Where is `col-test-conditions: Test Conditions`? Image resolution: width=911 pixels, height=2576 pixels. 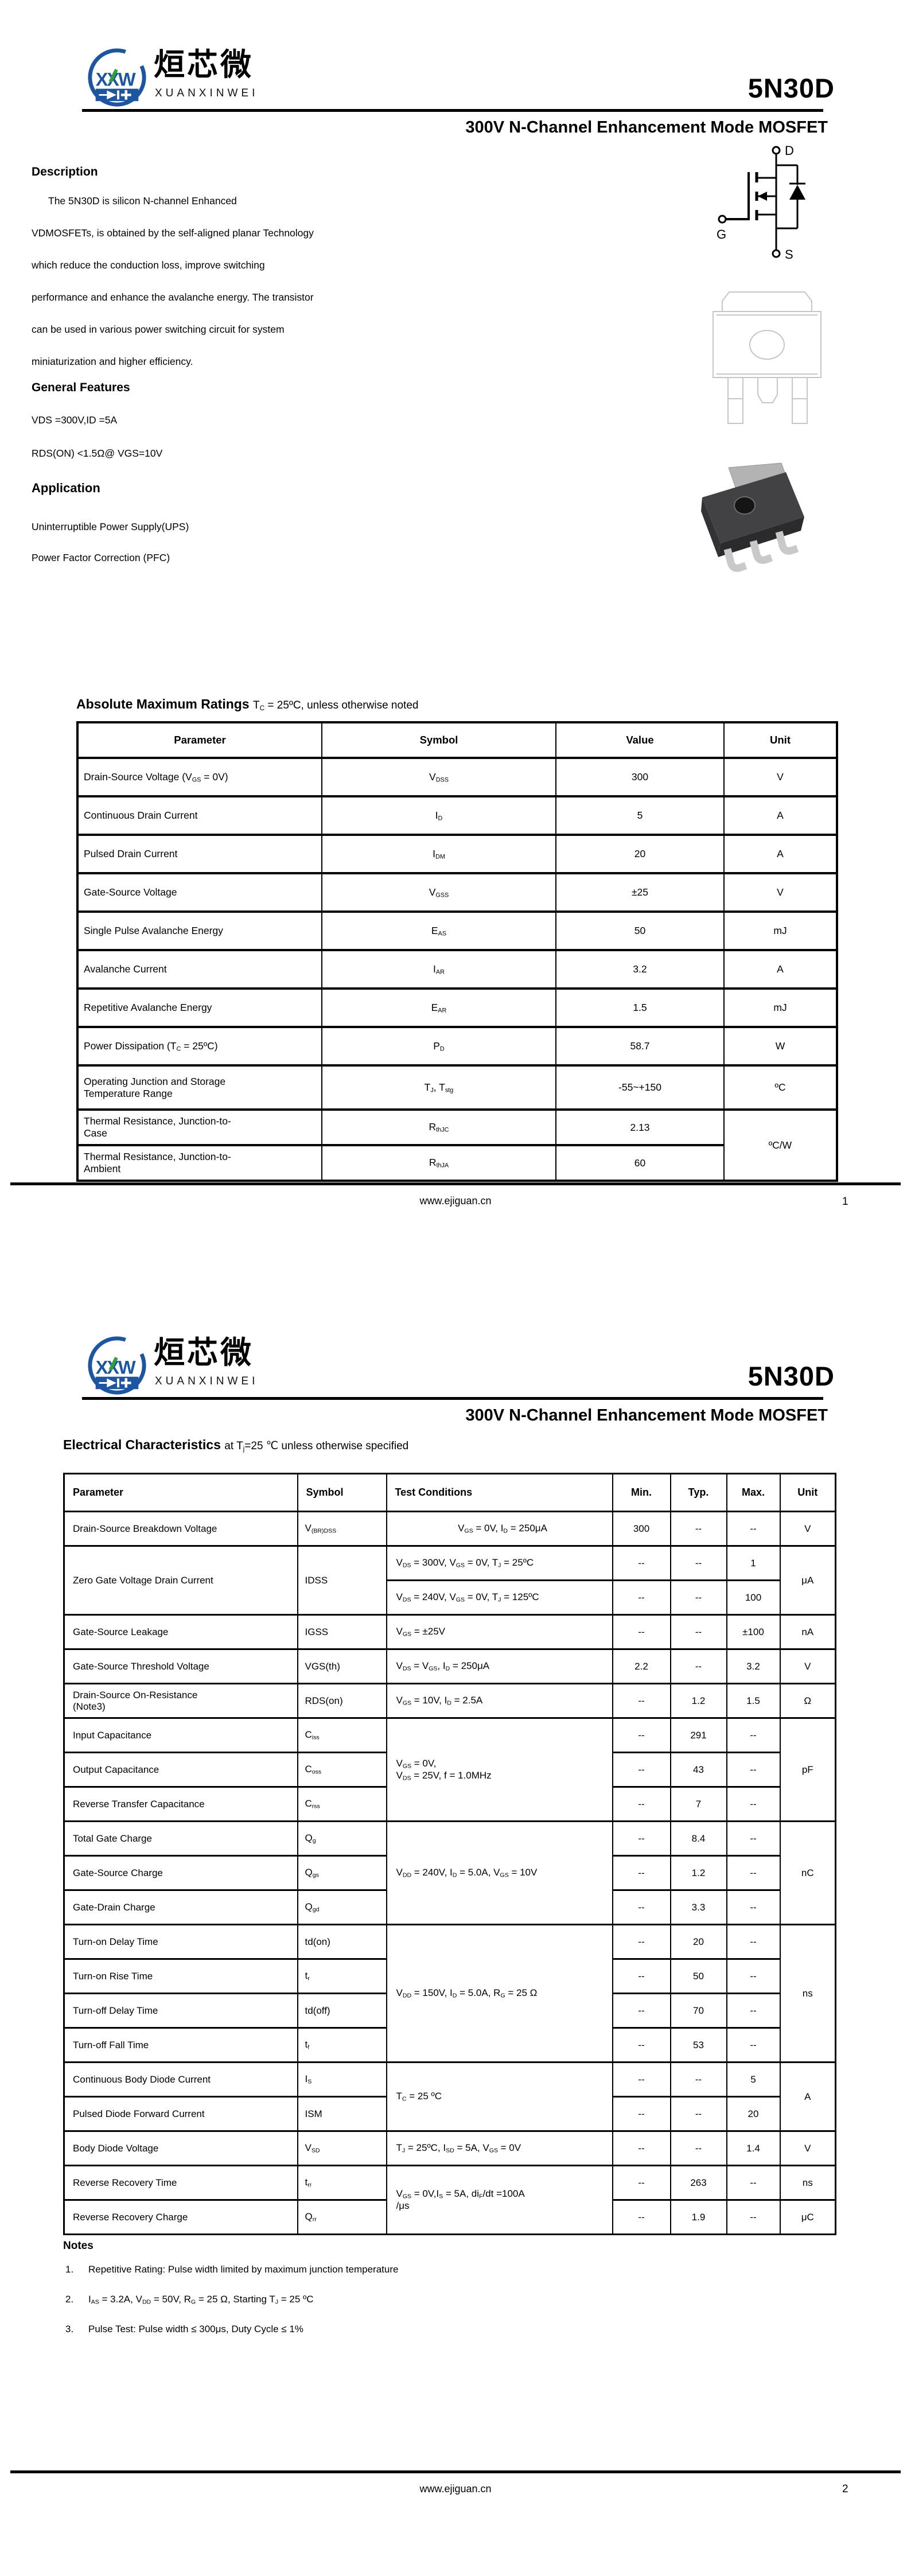
col-test-conditions: Test Conditions is located at coordinates (499, 1492).